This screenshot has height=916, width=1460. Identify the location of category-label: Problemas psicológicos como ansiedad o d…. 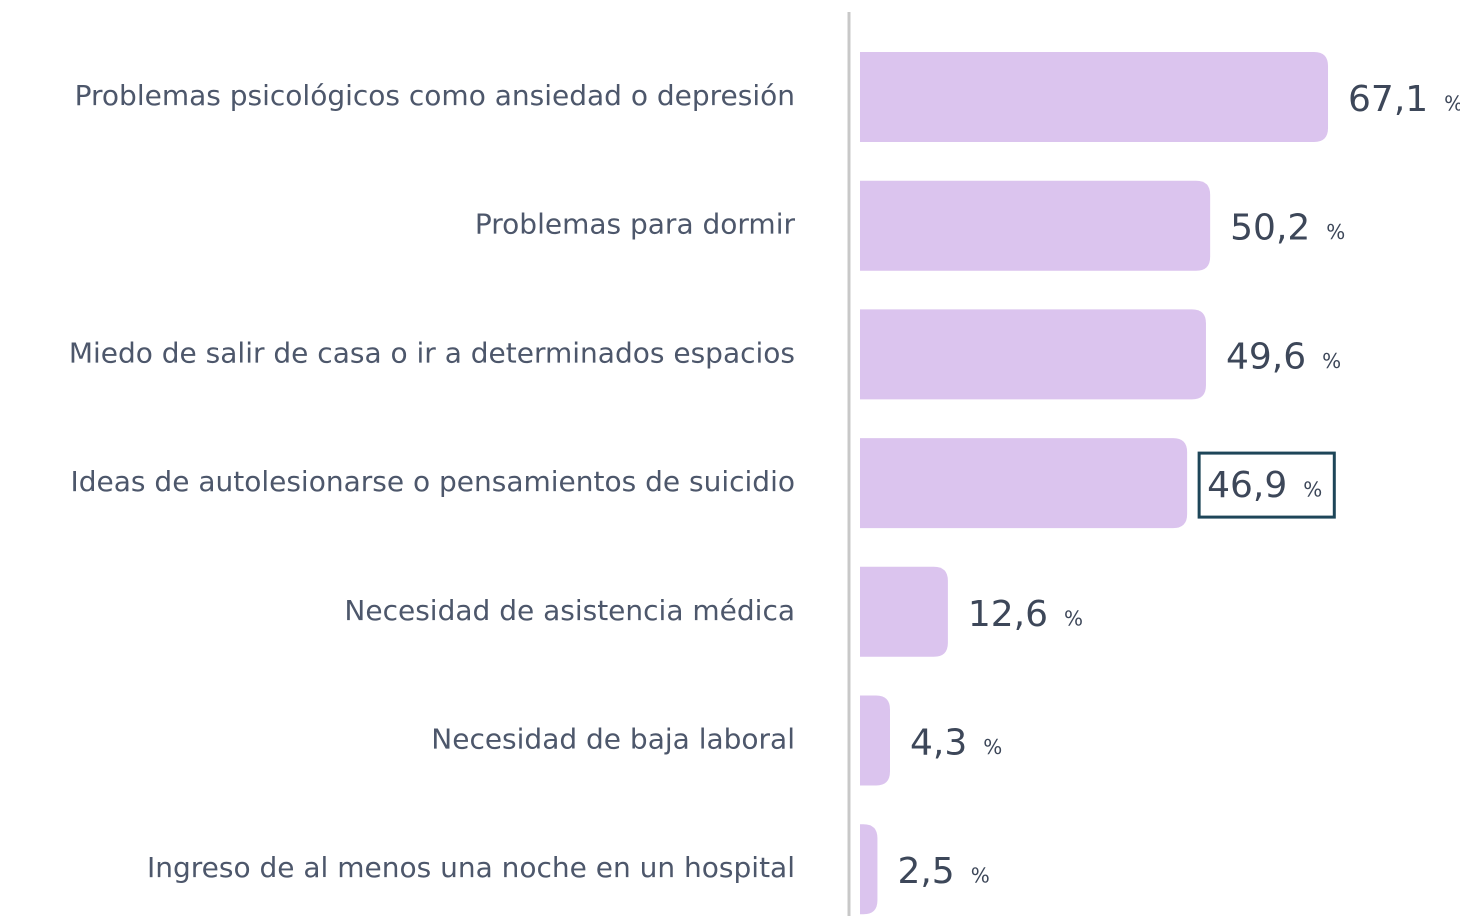
(435, 95).